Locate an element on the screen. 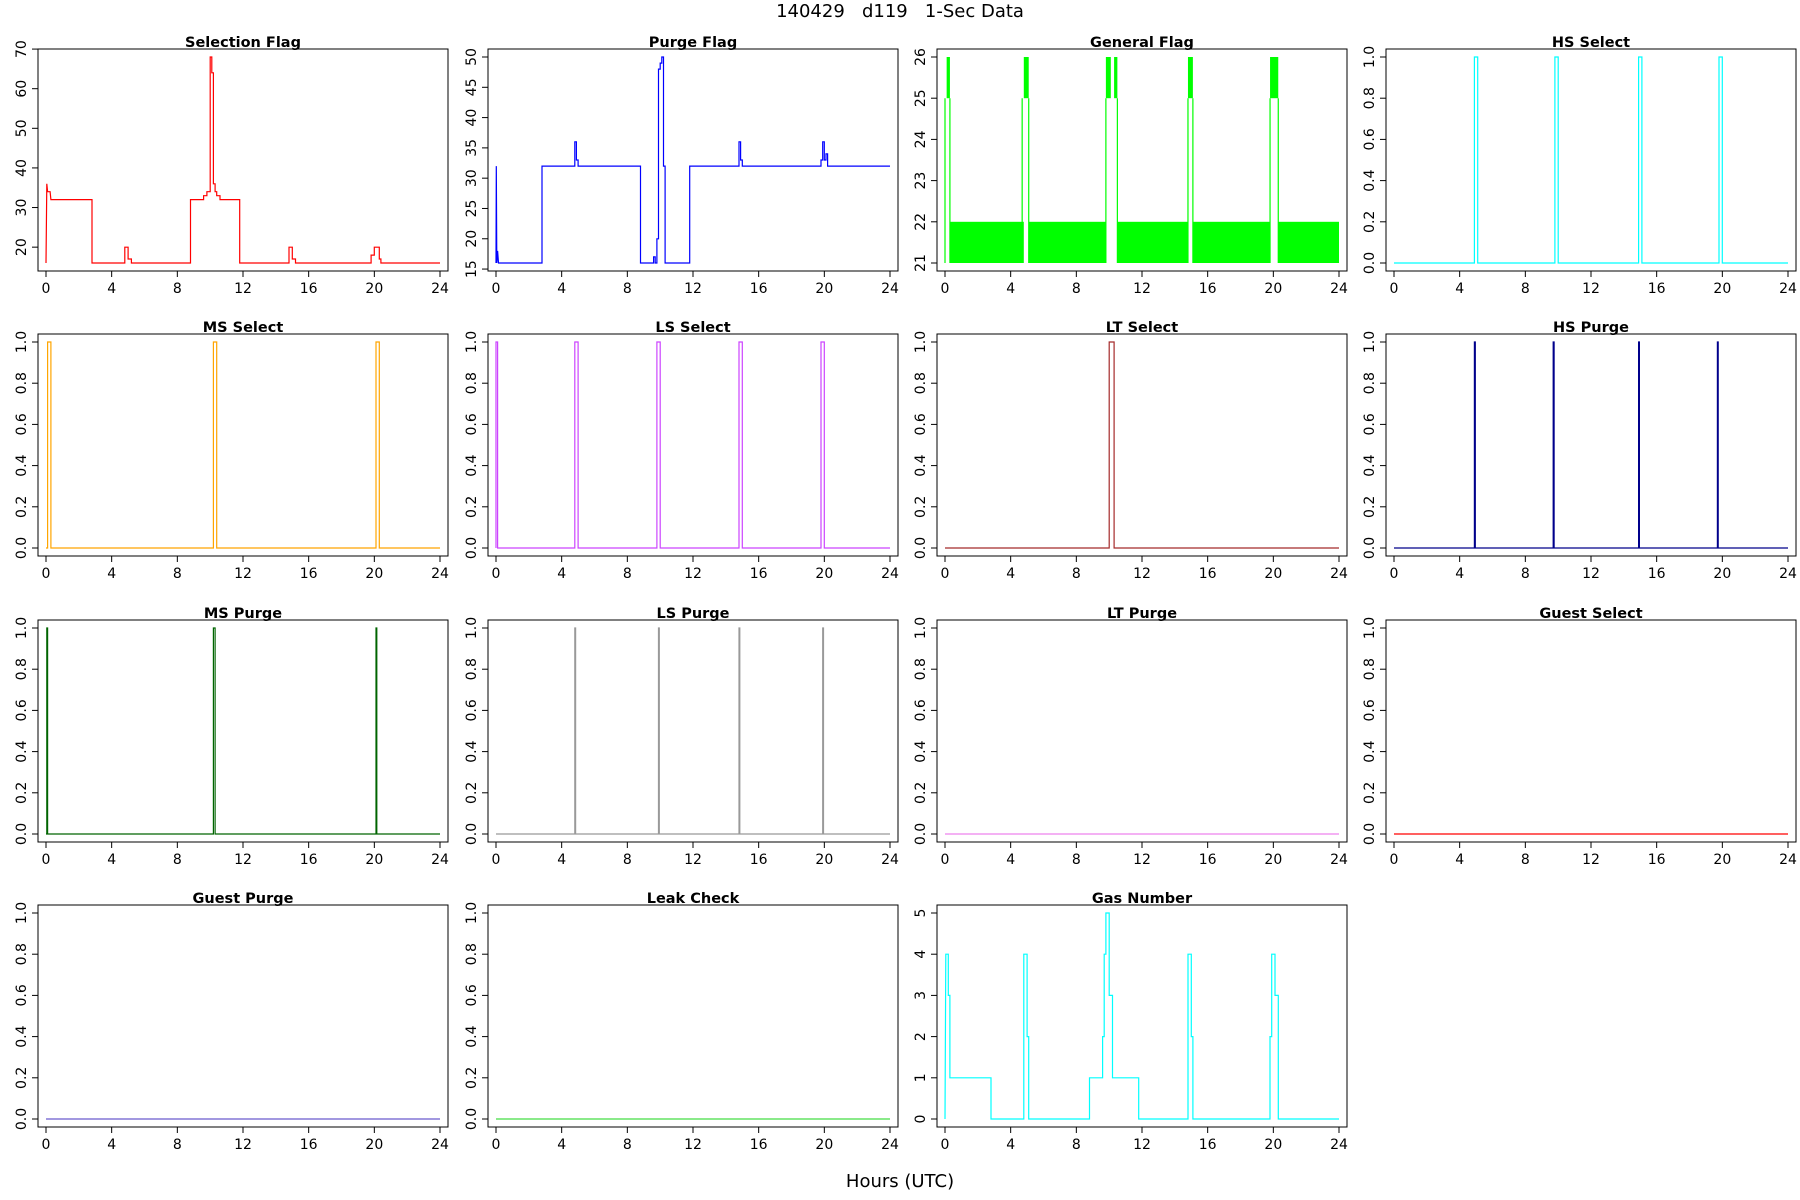 The width and height of the screenshot is (1800, 1200). y-tick-label: 22 is located at coordinates (921, 222).